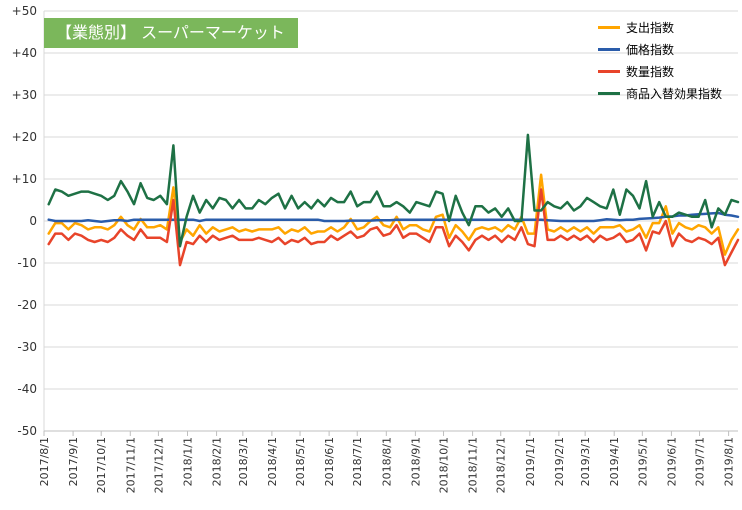 The width and height of the screenshot is (742, 510). Describe the element at coordinates (386, 461) in the screenshot. I see `x-tick-label: 2018/8/1` at that location.